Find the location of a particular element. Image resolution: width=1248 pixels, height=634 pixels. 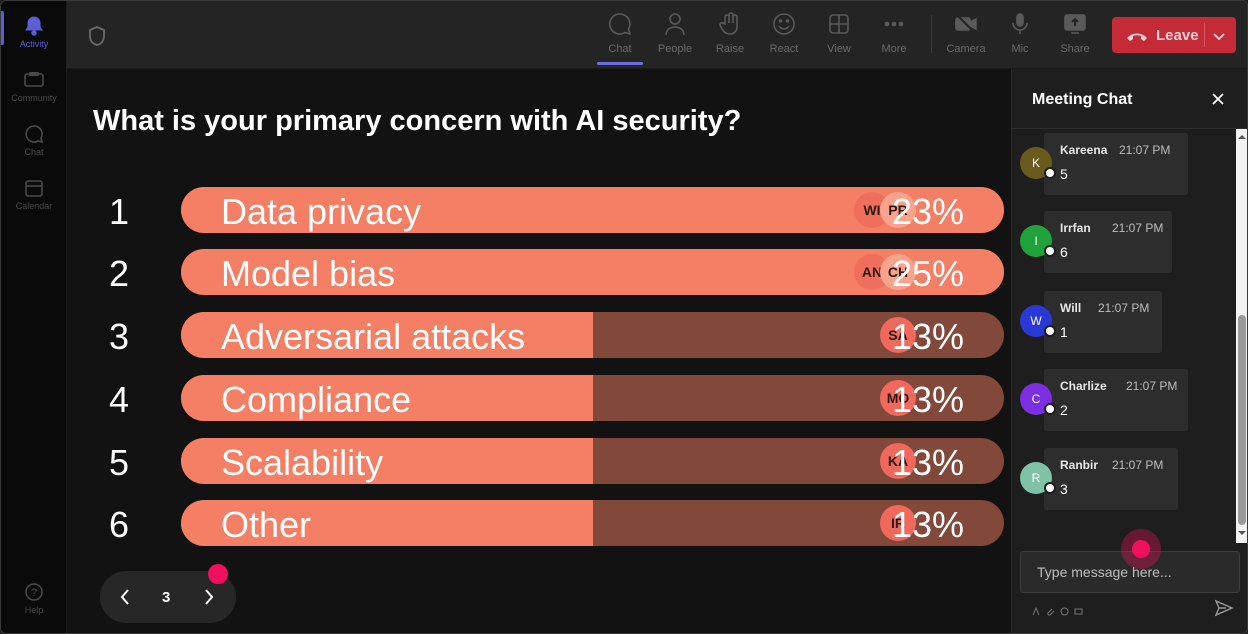

click-indicator-dot is located at coordinates (1141, 549).